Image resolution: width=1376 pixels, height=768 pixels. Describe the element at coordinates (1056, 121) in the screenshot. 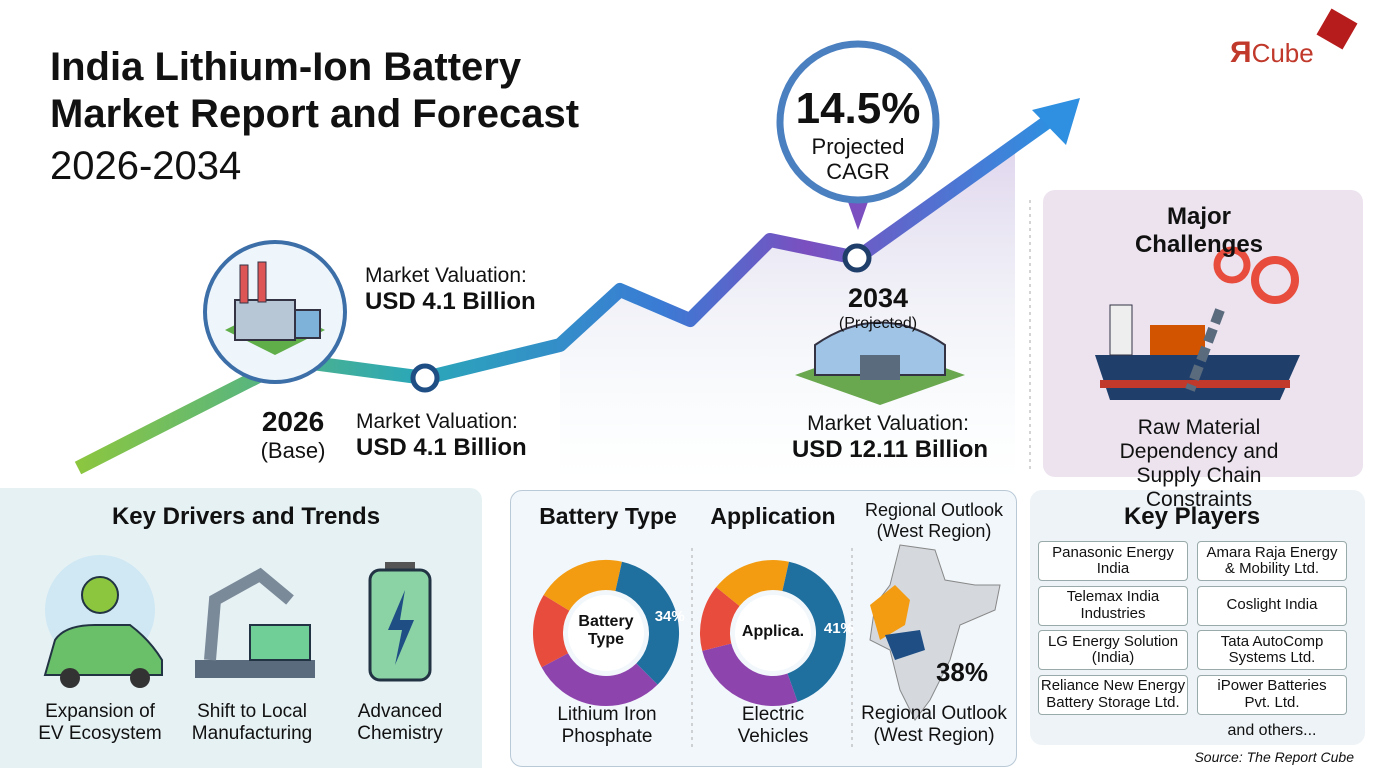

I see `trend-arrow` at that location.